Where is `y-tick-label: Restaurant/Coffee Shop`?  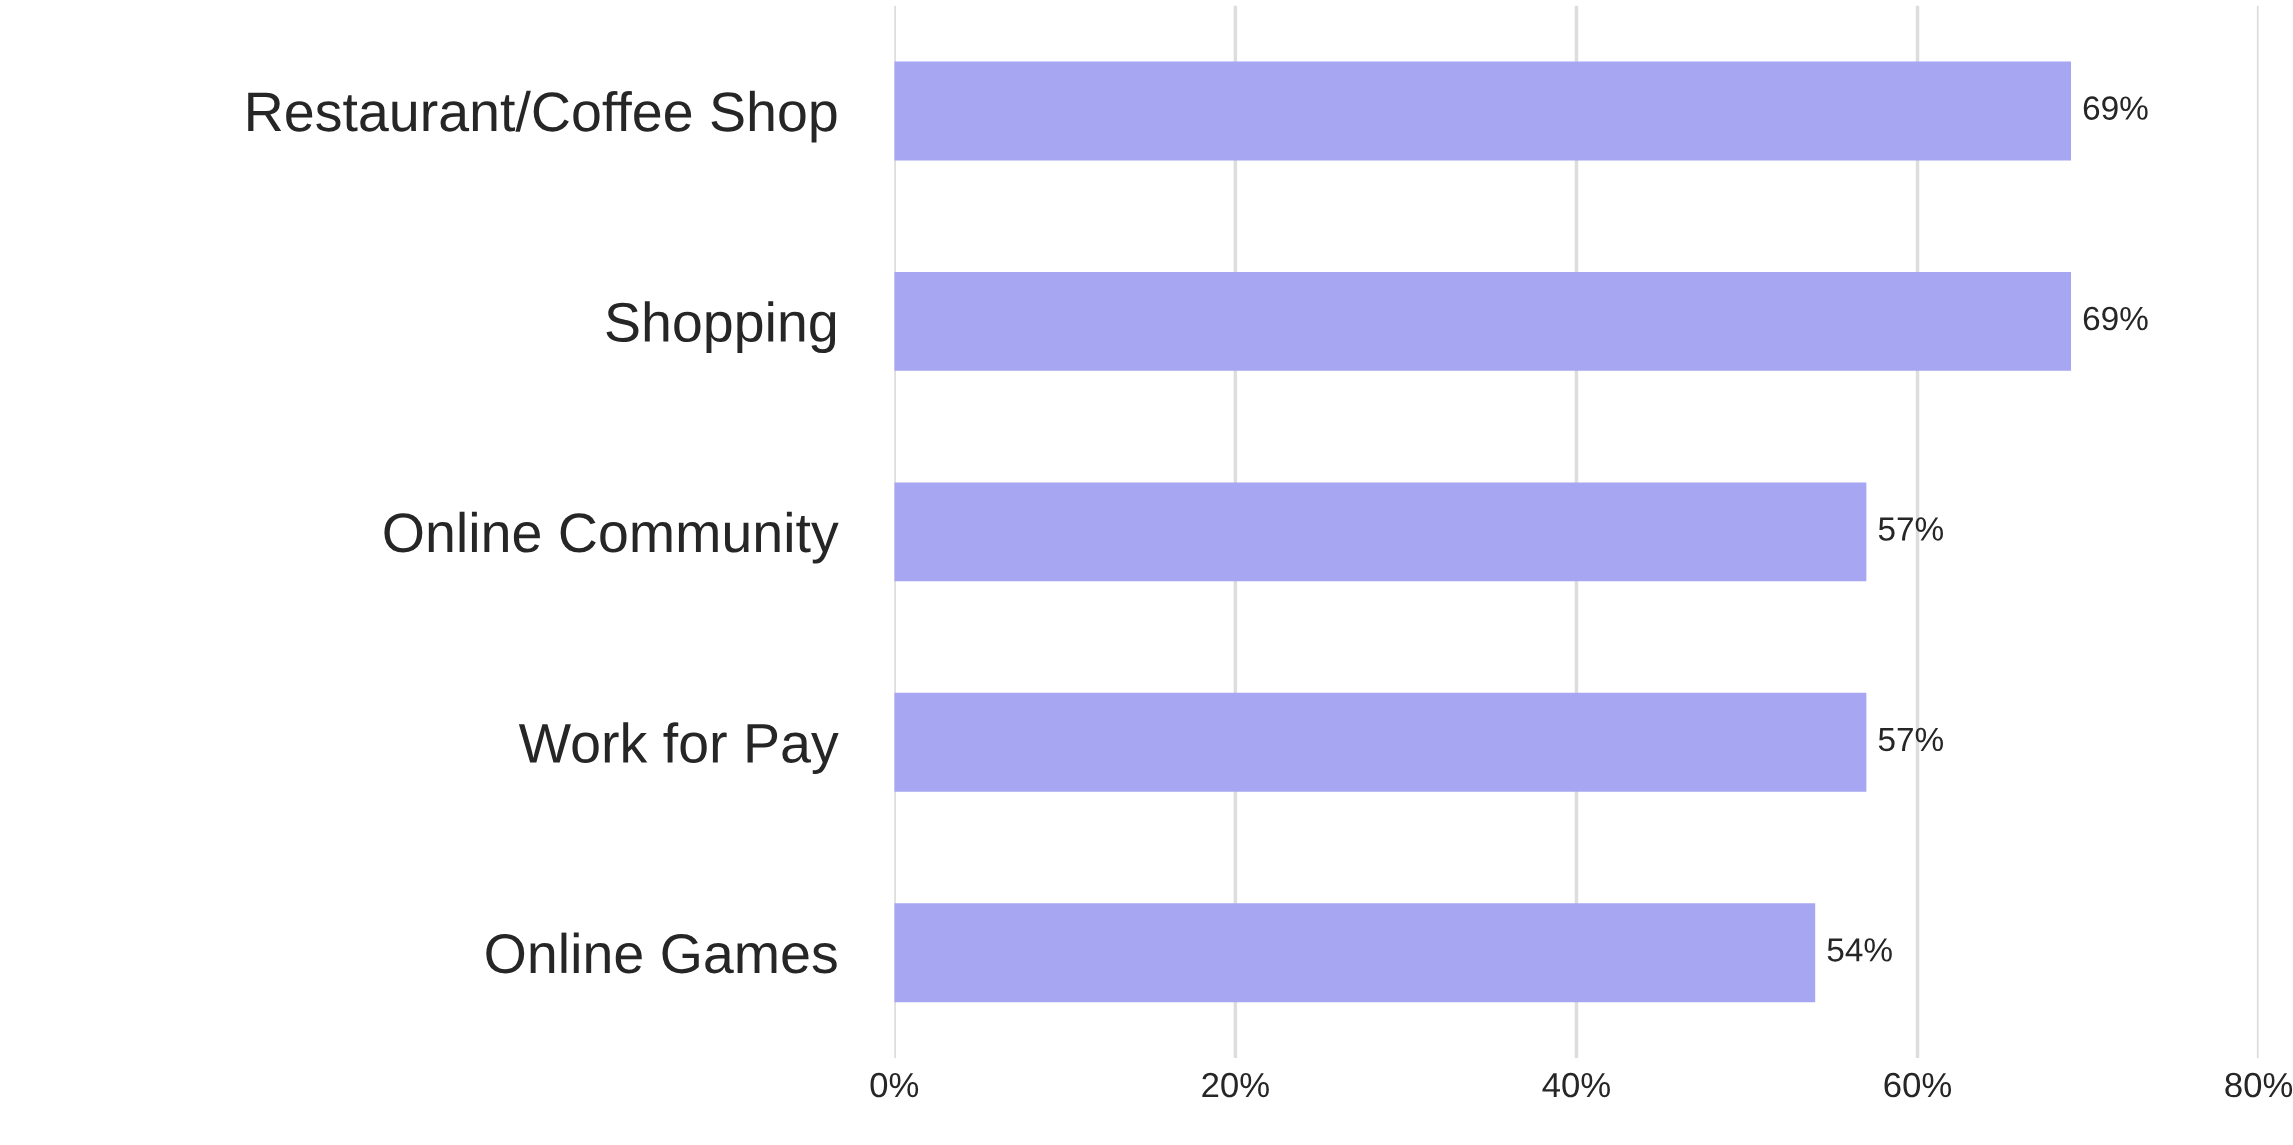
y-tick-label: Restaurant/Coffee Shop is located at coordinates (542, 116).